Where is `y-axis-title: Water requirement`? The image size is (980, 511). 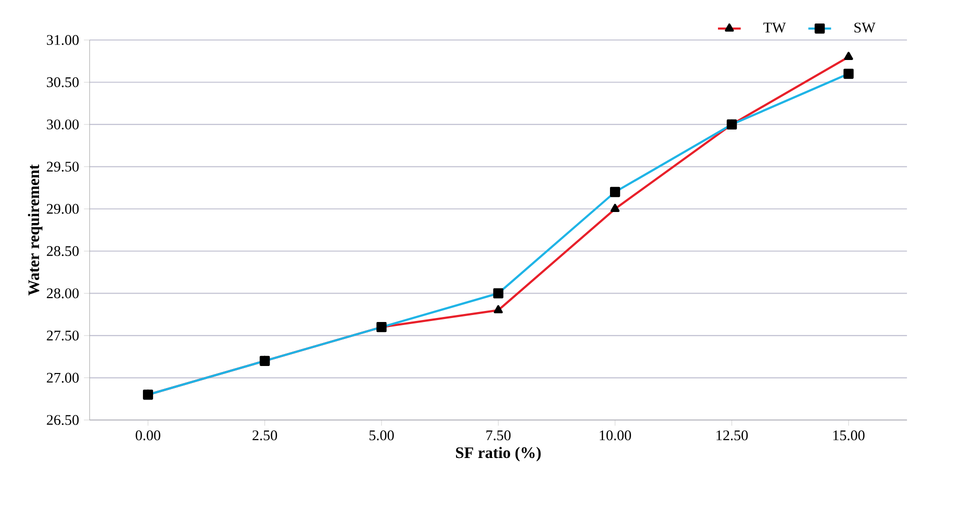 y-axis-title: Water requirement is located at coordinates (35, 230).